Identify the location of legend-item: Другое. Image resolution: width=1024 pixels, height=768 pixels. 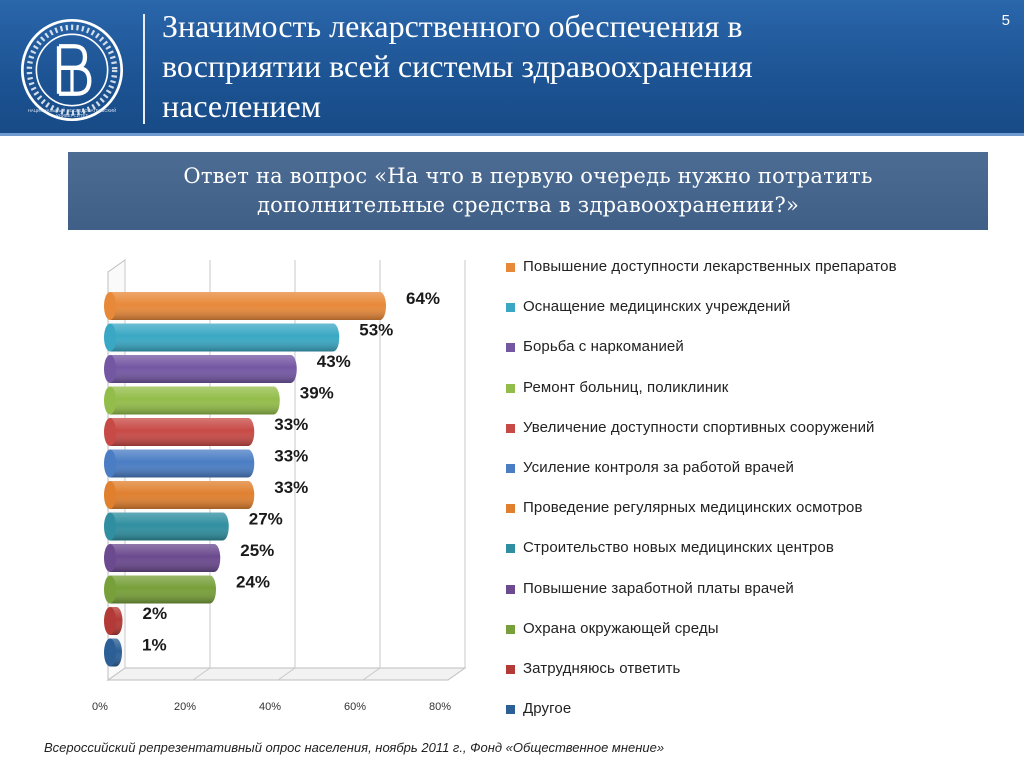
(761, 720).